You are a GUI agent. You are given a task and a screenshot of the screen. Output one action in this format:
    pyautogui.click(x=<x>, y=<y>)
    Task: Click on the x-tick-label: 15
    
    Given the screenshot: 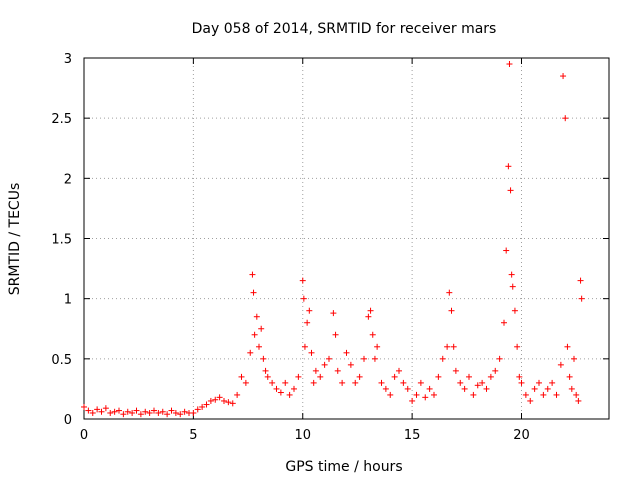 What is the action you would take?
    pyautogui.click(x=412, y=435)
    